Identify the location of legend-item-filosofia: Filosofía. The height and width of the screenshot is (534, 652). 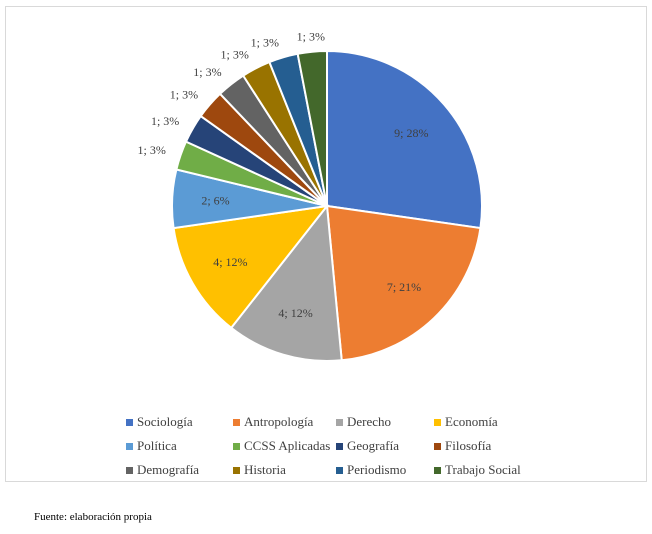
(462, 446).